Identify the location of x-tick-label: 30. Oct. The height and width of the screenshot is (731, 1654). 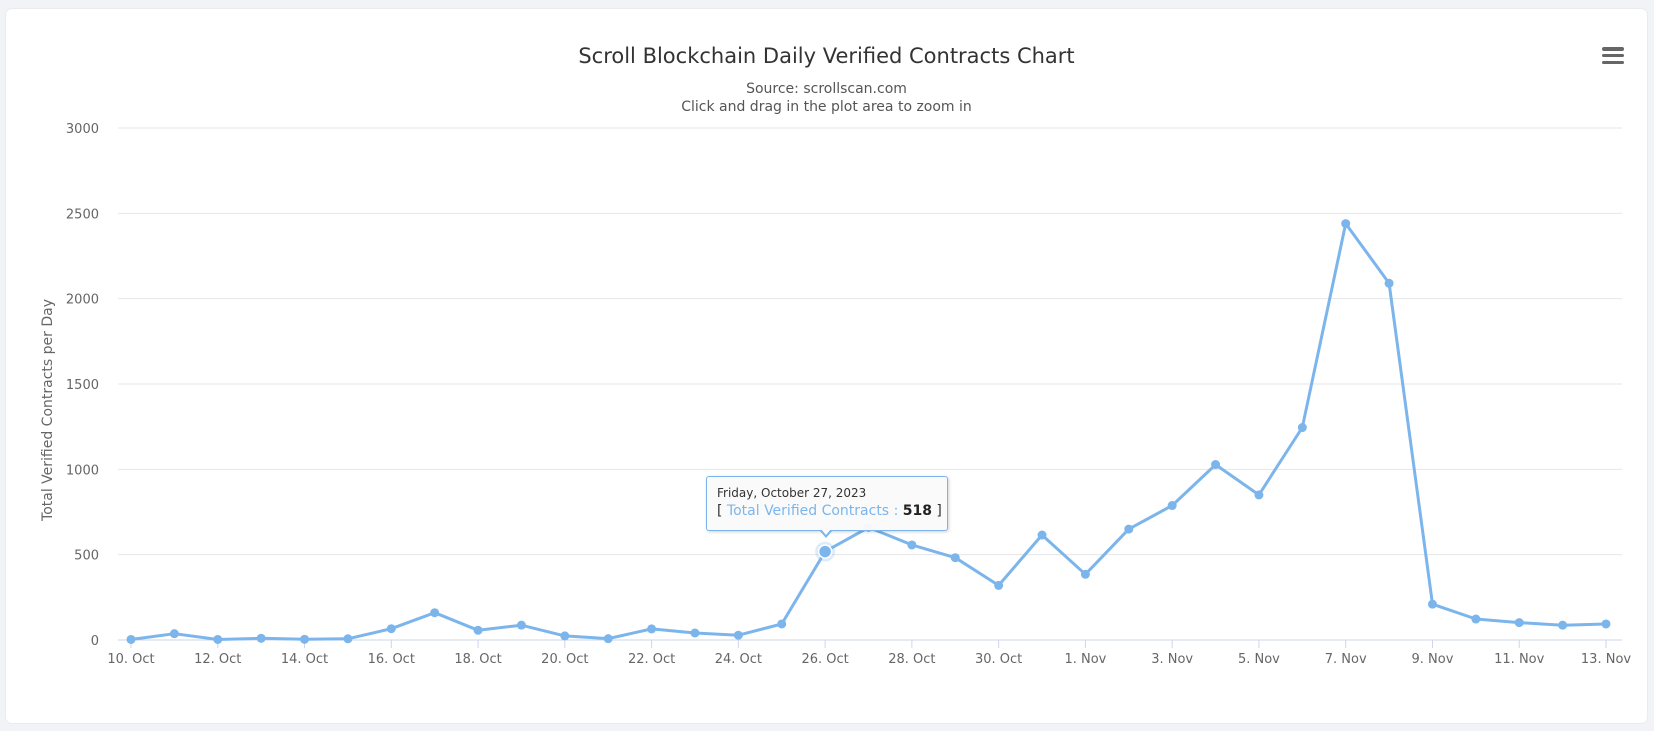
(998, 659).